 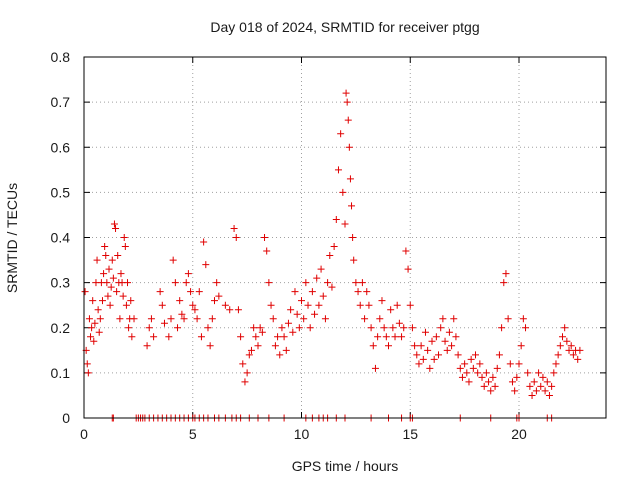 I want to click on y-tick-label: 0.6, so click(x=61, y=147).